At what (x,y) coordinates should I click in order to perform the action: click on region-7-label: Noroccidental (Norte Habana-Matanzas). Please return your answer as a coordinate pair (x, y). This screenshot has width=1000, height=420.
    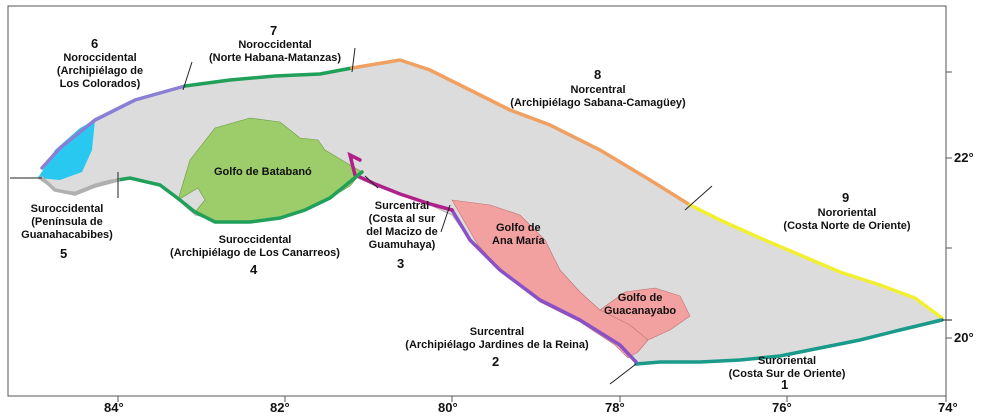
    Looking at the image, I should click on (275, 51).